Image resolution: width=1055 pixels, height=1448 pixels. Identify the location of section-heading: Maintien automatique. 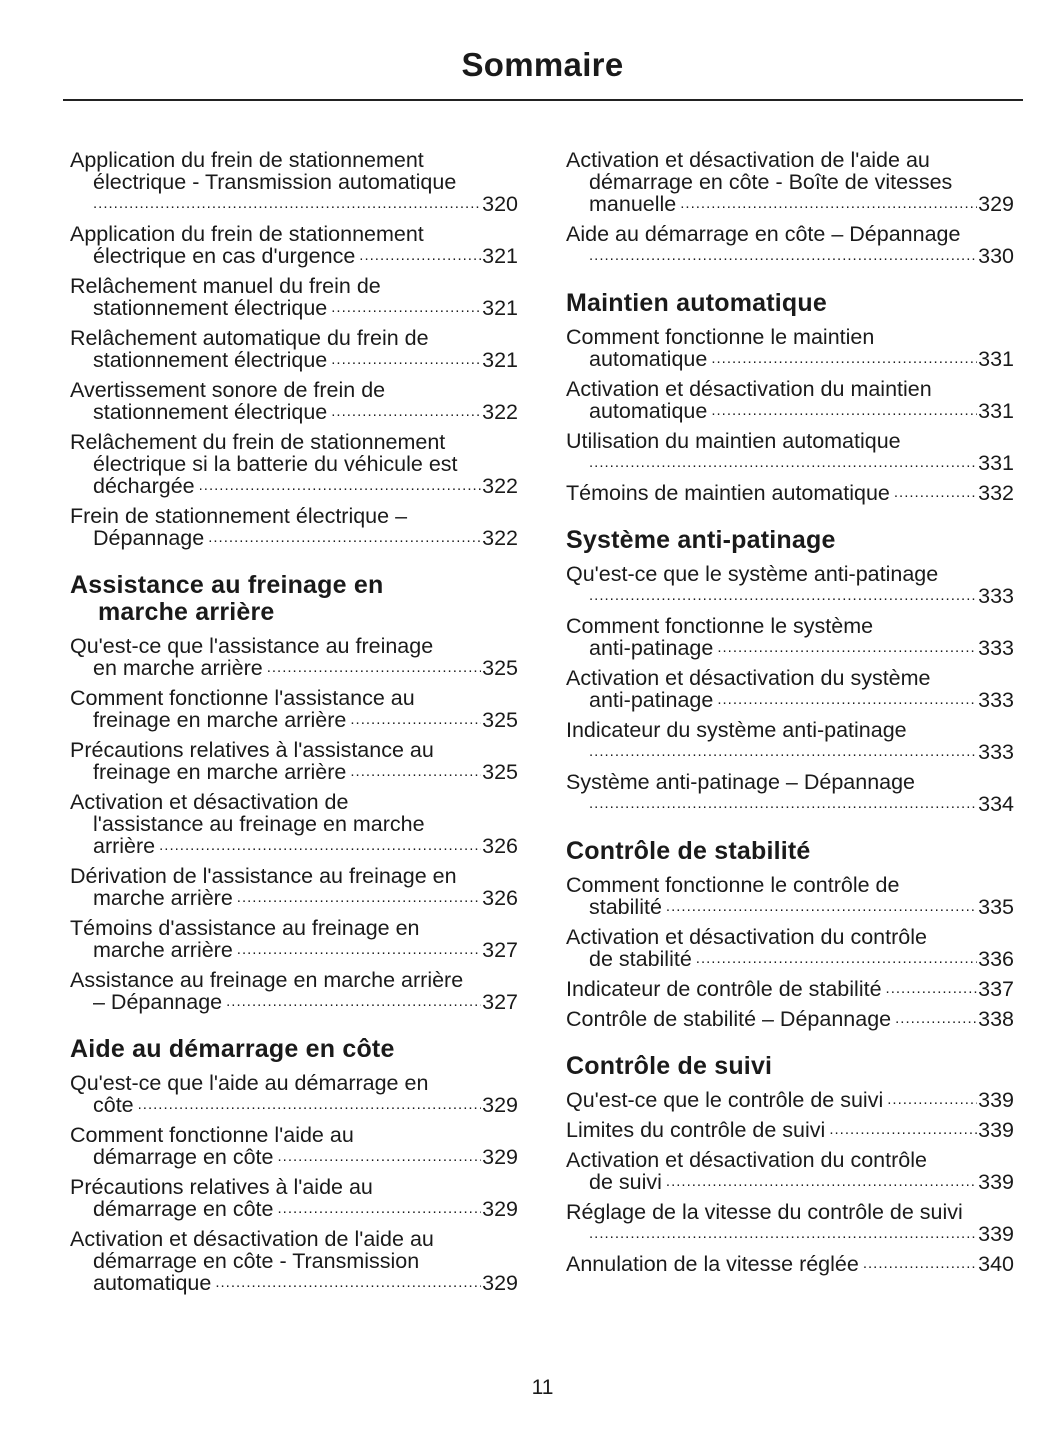
(790, 303).